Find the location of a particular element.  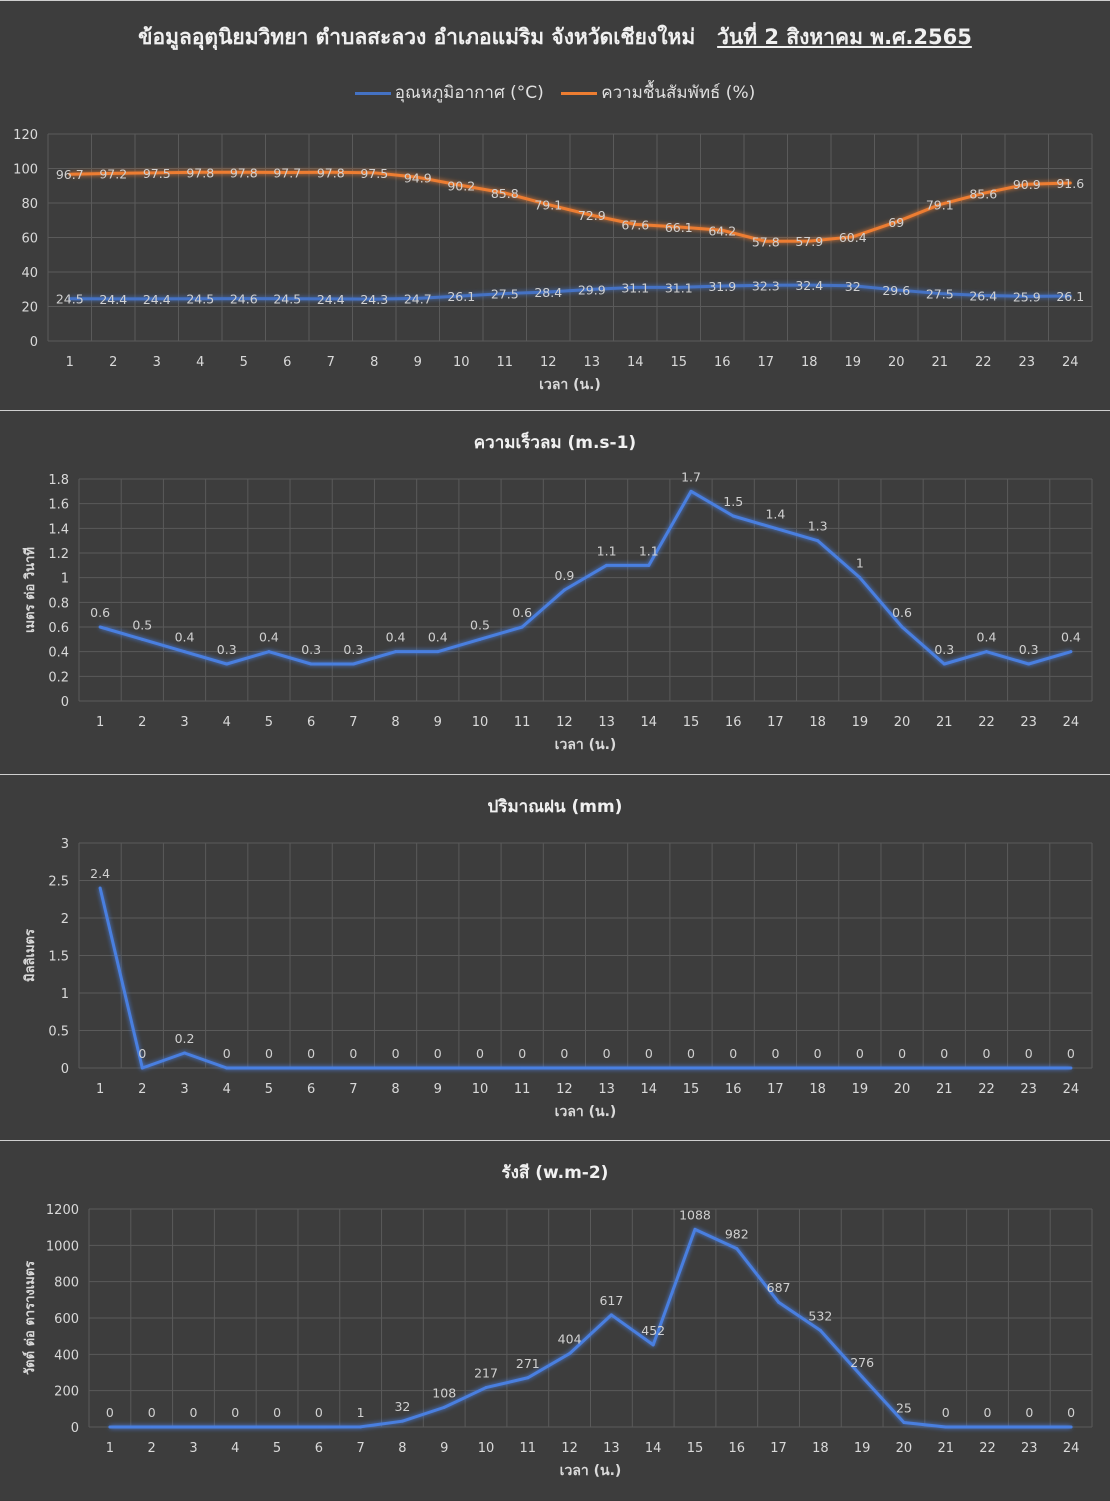

y-tick-label: 120 is located at coordinates (25, 135).